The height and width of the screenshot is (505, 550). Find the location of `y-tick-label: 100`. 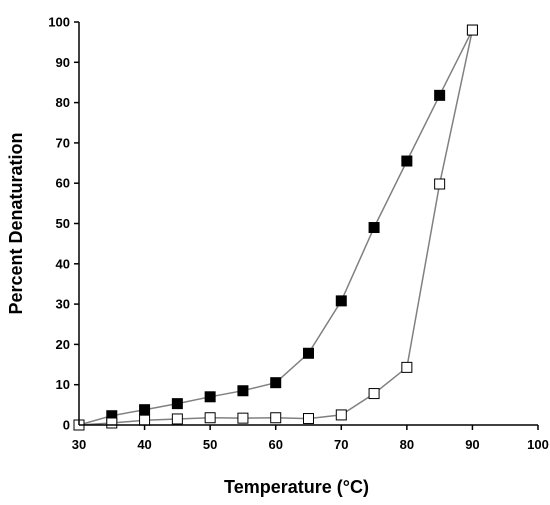

y-tick-label: 100 is located at coordinates (59, 22).